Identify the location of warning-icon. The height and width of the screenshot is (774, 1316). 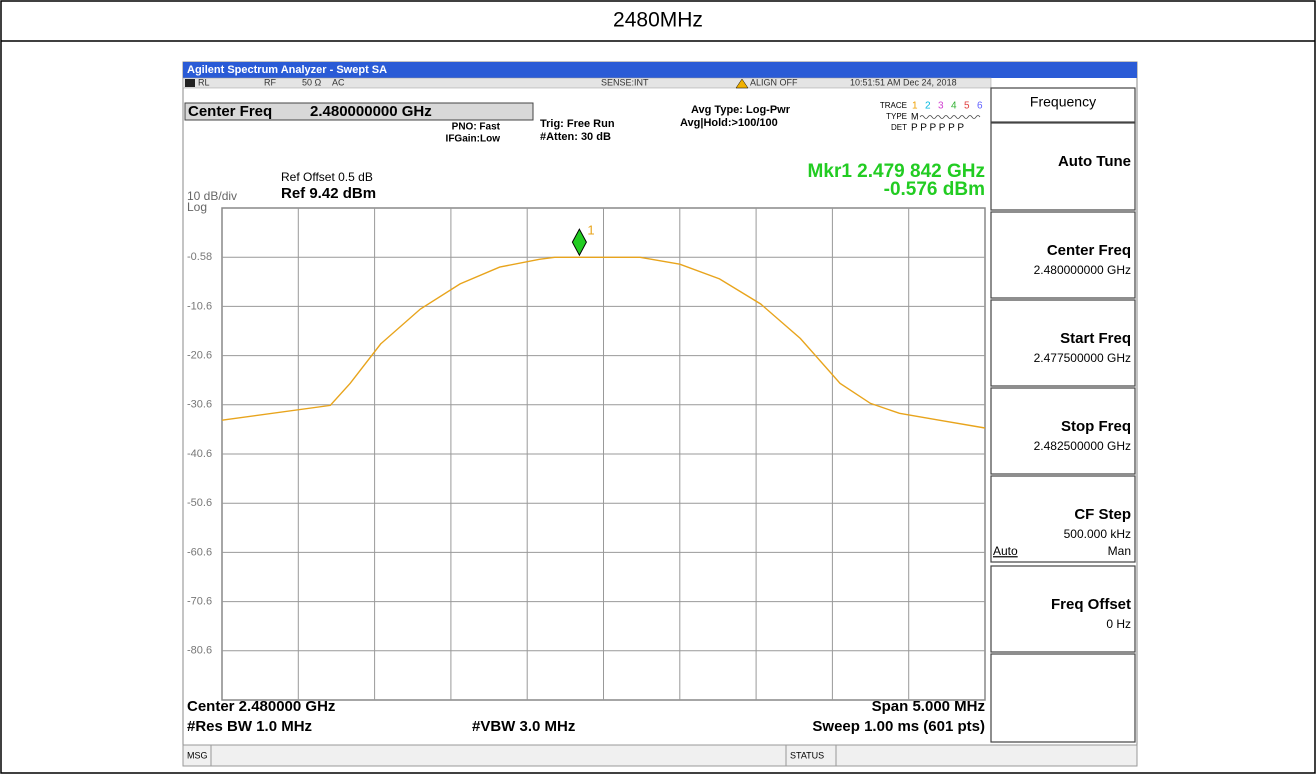
(742, 83).